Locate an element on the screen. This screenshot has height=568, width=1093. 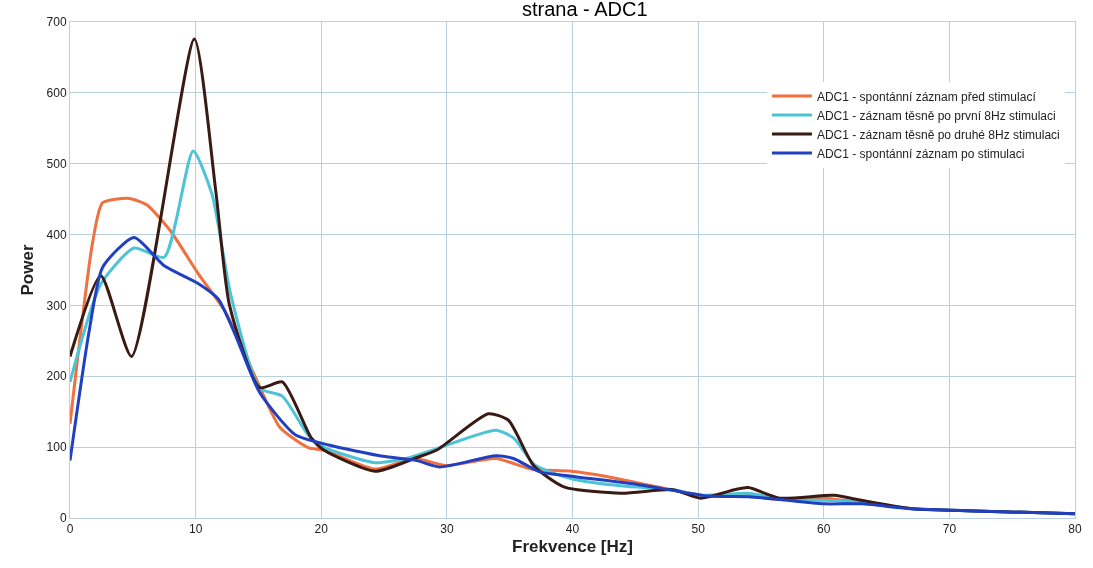
chart-title: strana - ADC1 is located at coordinates (584, 10).